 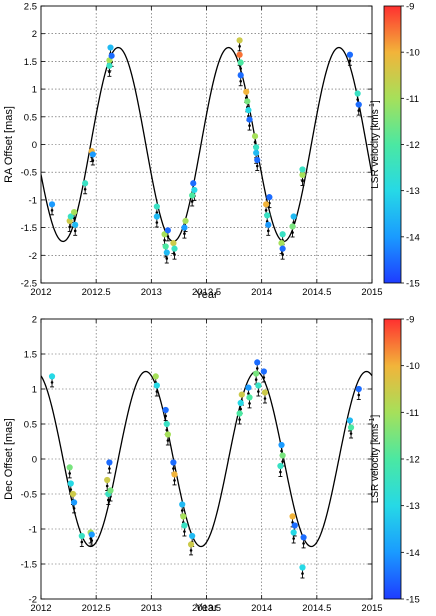 What do you see at coordinates (392, 459) in the screenshot?
I see `colorbar-gradient-rect` at bounding box center [392, 459].